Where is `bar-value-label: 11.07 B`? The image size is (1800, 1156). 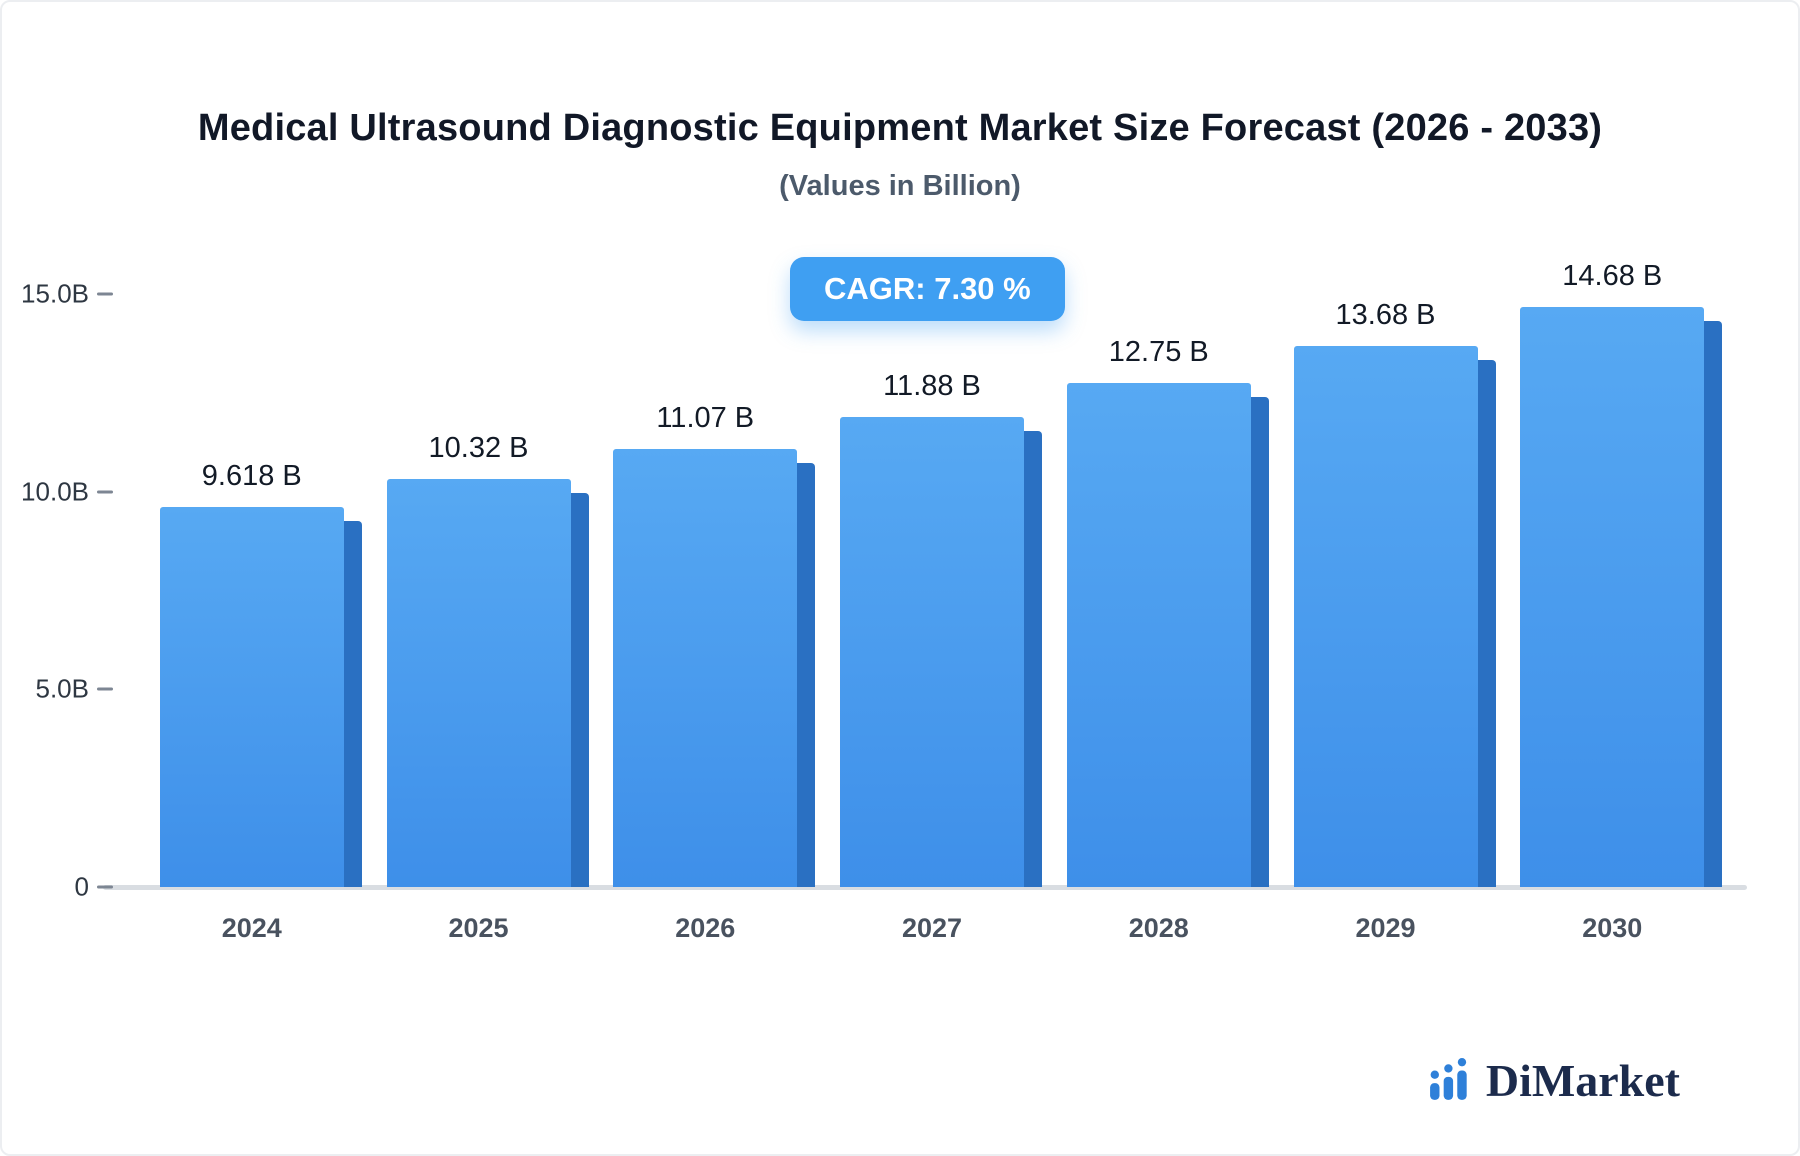 bar-value-label: 11.07 B is located at coordinates (705, 418).